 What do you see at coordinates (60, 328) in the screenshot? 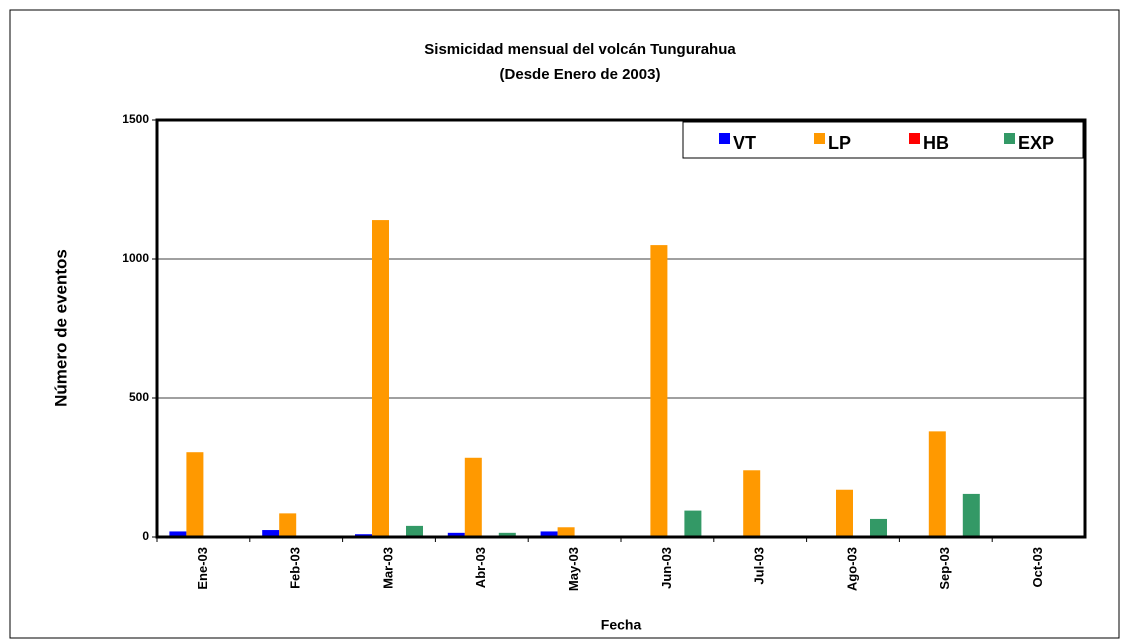
I see `y-axis-title: Número de eventos` at bounding box center [60, 328].